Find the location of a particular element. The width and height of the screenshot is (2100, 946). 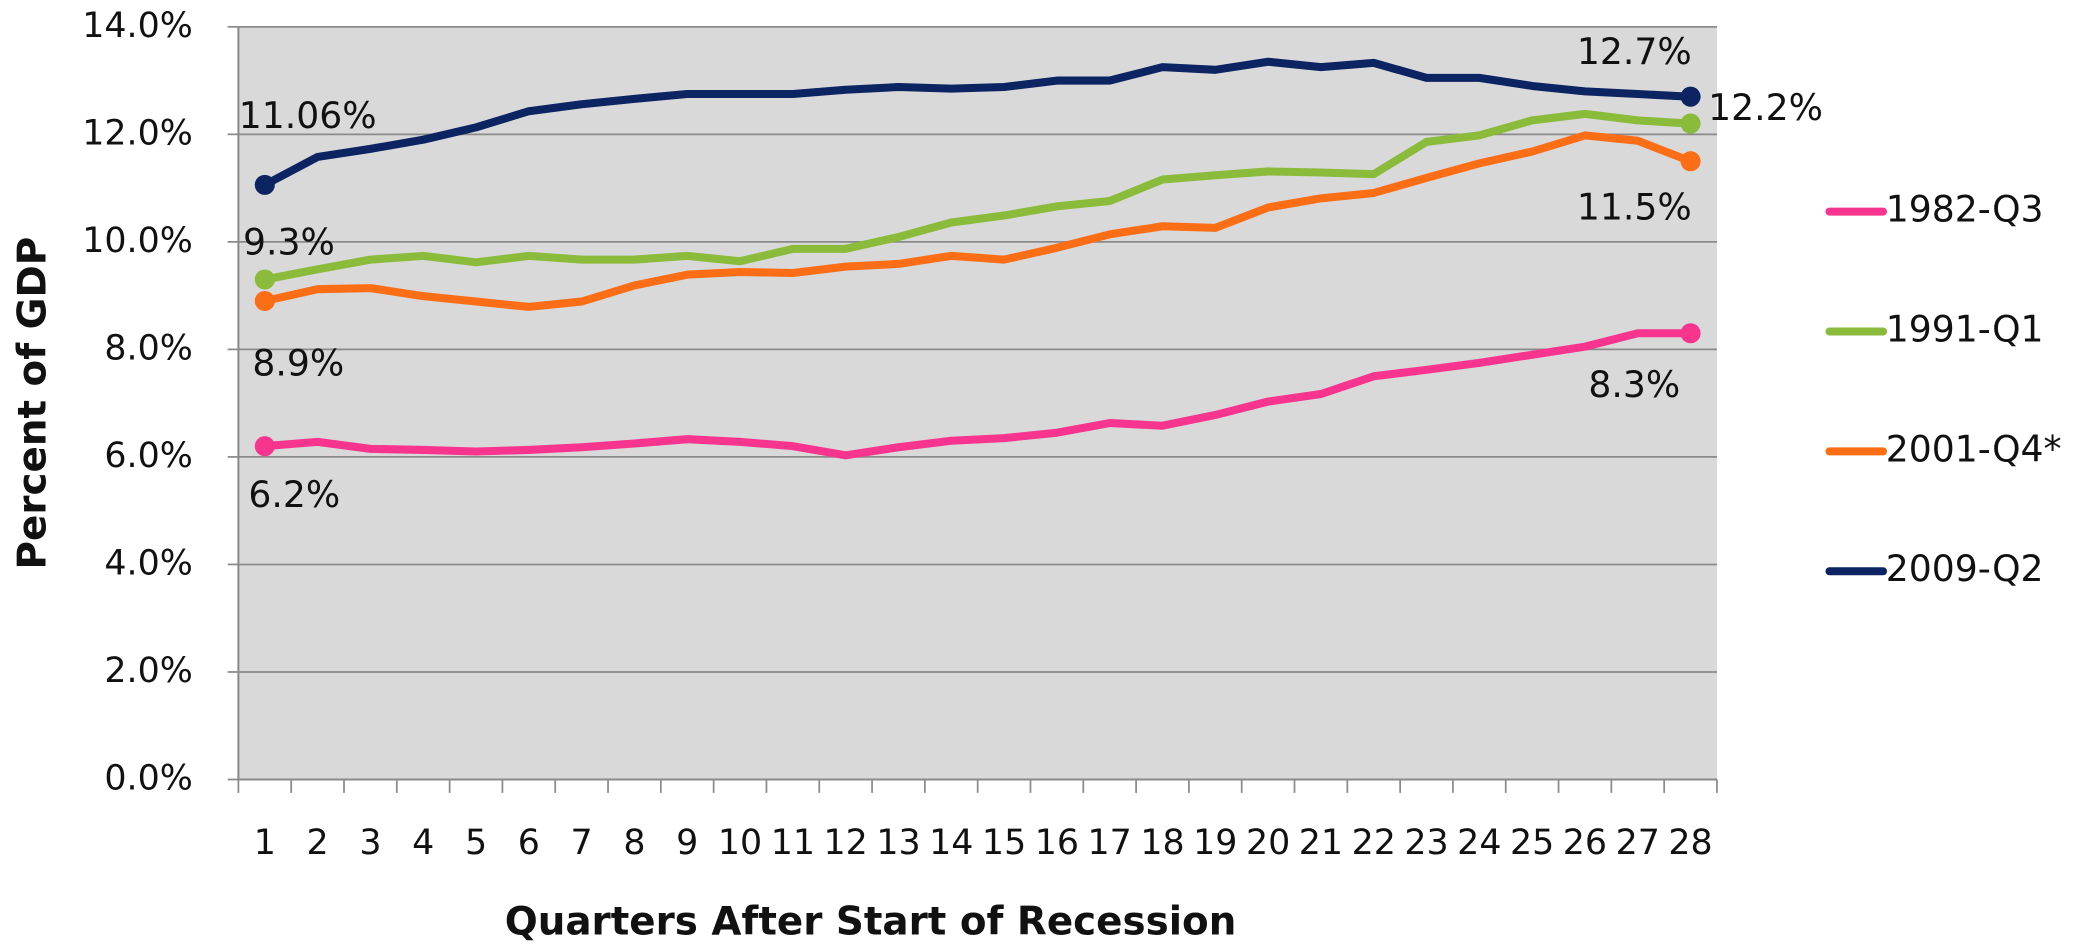

x-tick-label: 18 is located at coordinates (1162, 843).